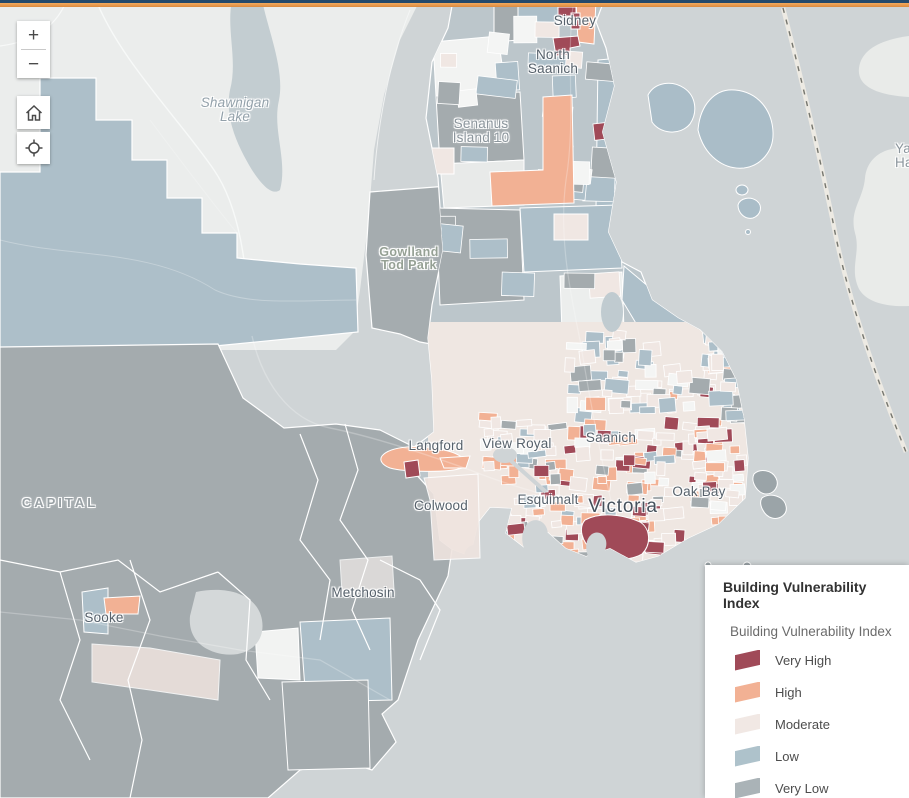 Image resolution: width=909 pixels, height=798 pixels. I want to click on legend-item-high: High, so click(822, 692).